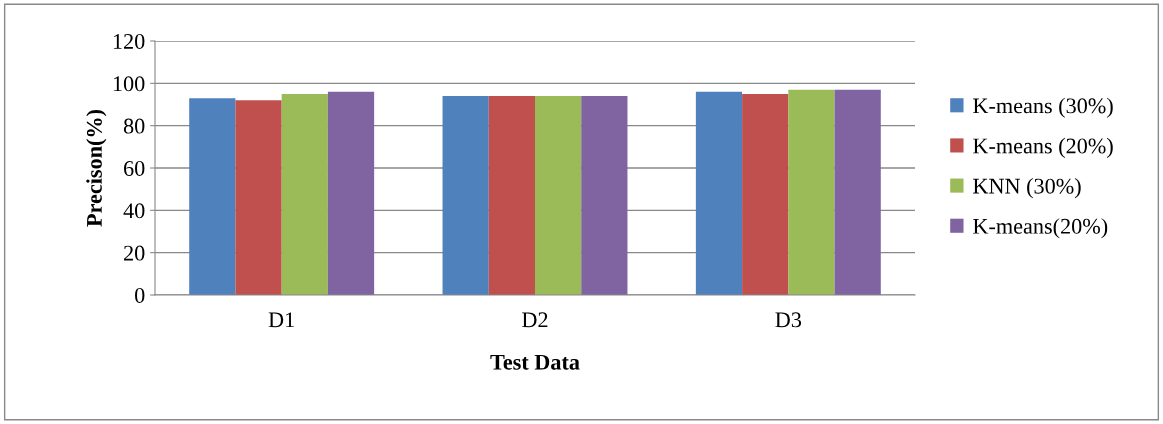 The height and width of the screenshot is (424, 1163). I want to click on y-tick-label: 40, so click(134, 211).